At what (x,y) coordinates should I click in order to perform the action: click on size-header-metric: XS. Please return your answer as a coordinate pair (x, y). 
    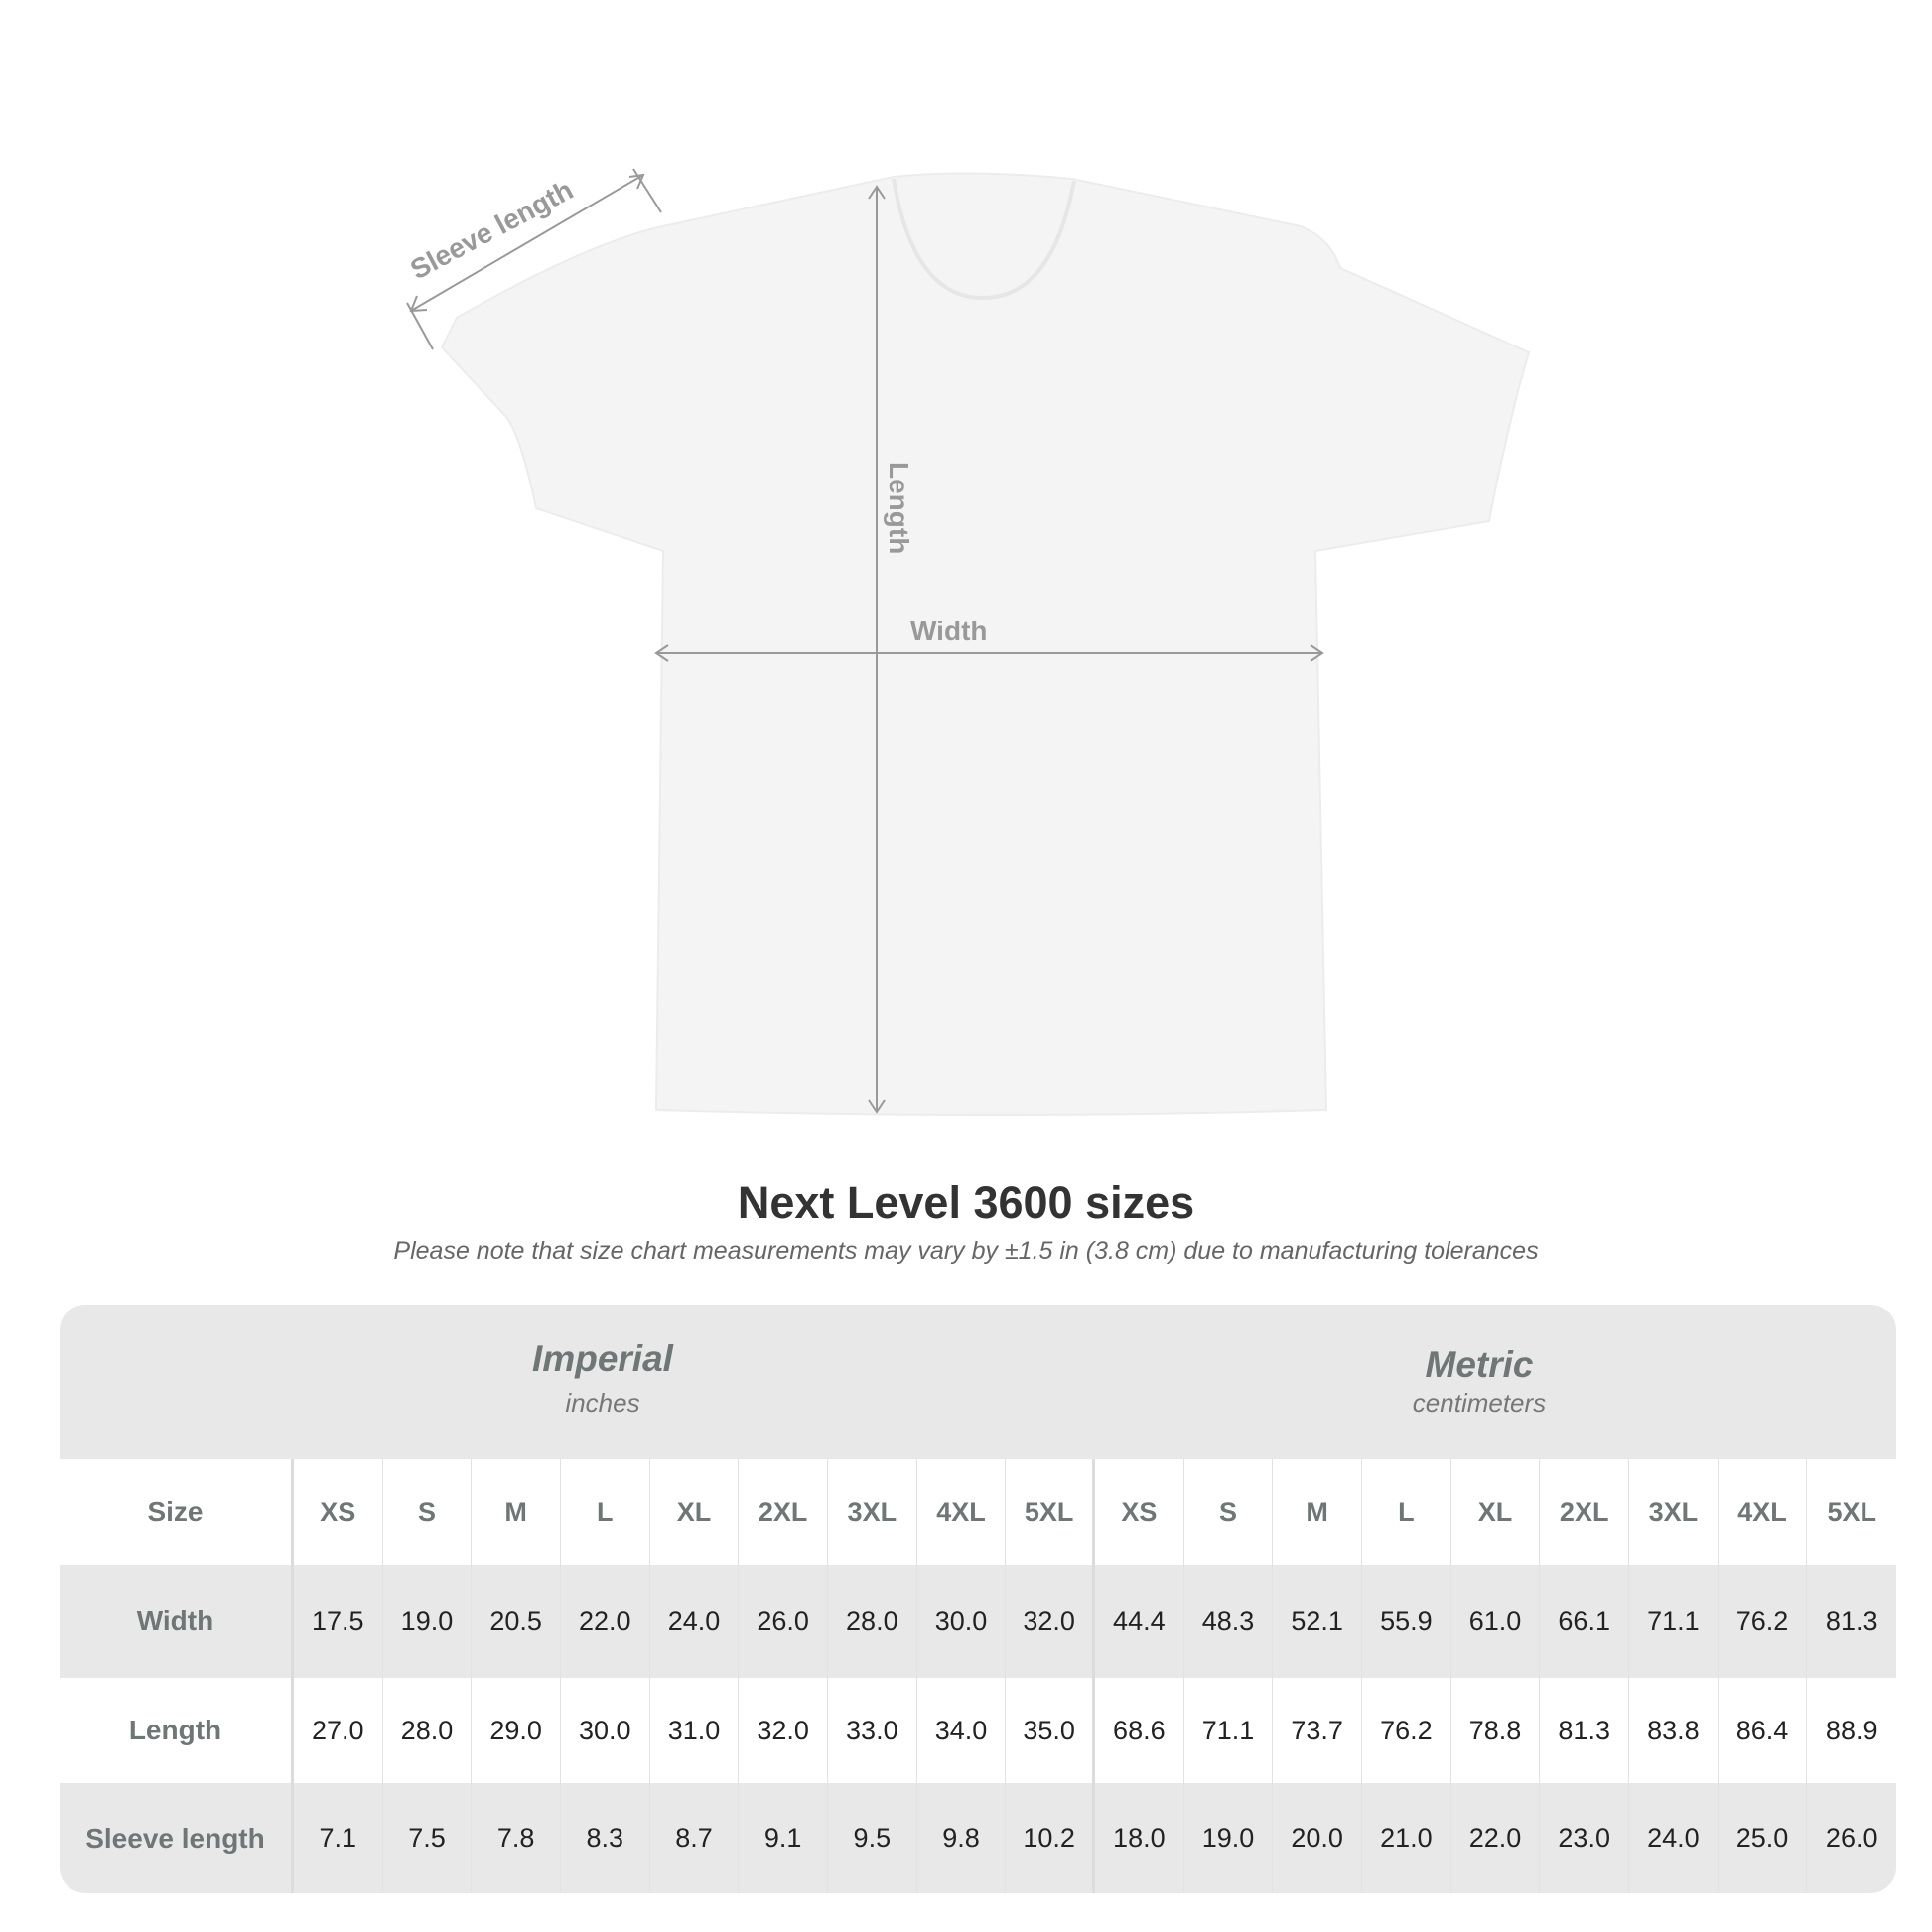
    Looking at the image, I should click on (1140, 1512).